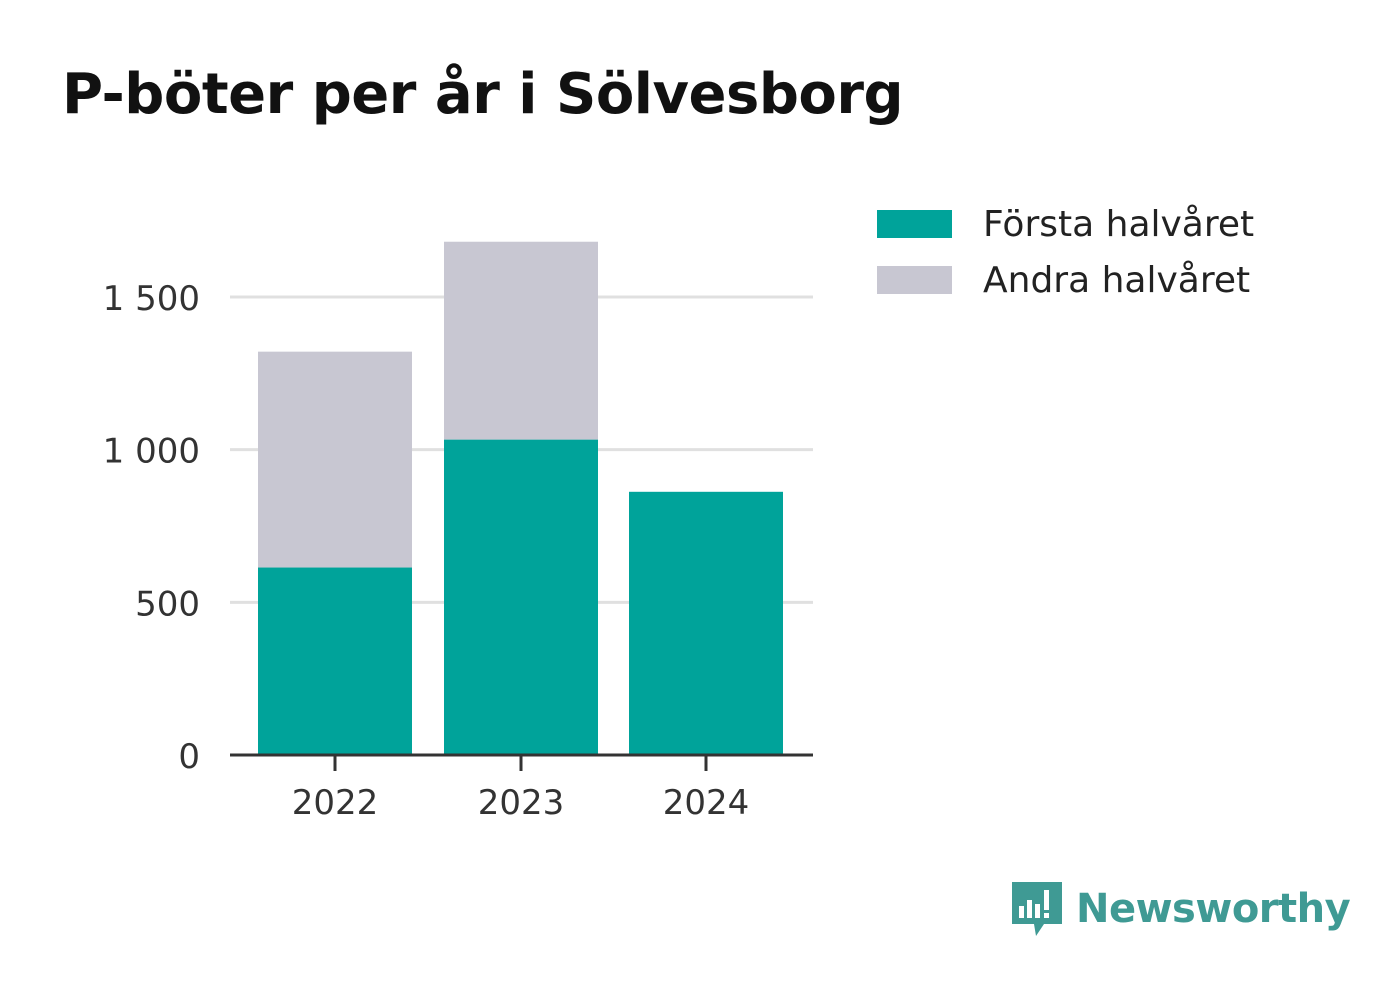 The width and height of the screenshot is (1382, 999). Describe the element at coordinates (151, 452) in the screenshot. I see `y-tick-label: 1 000` at that location.